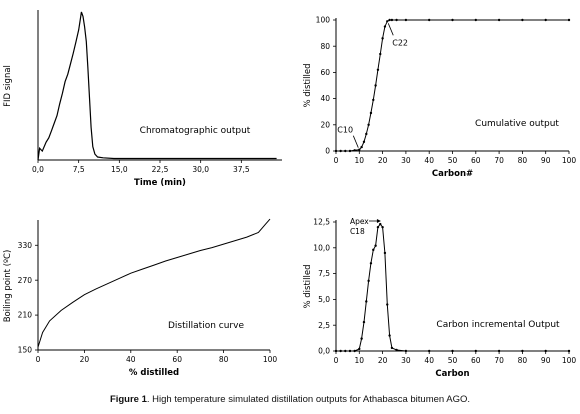 This screenshot has height=414, width=580. I want to click on x-tick-label: 10, so click(360, 160).